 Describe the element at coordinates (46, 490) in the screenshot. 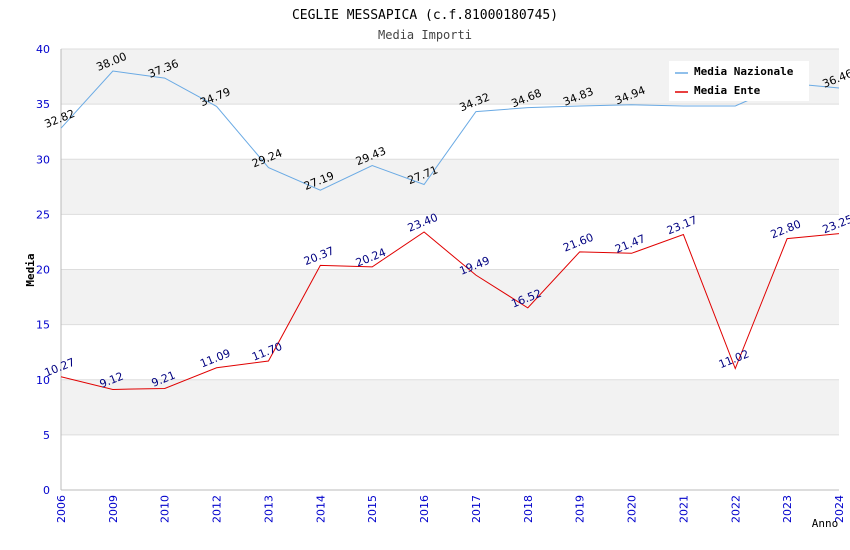

I see `y-tick-label: 0` at that location.